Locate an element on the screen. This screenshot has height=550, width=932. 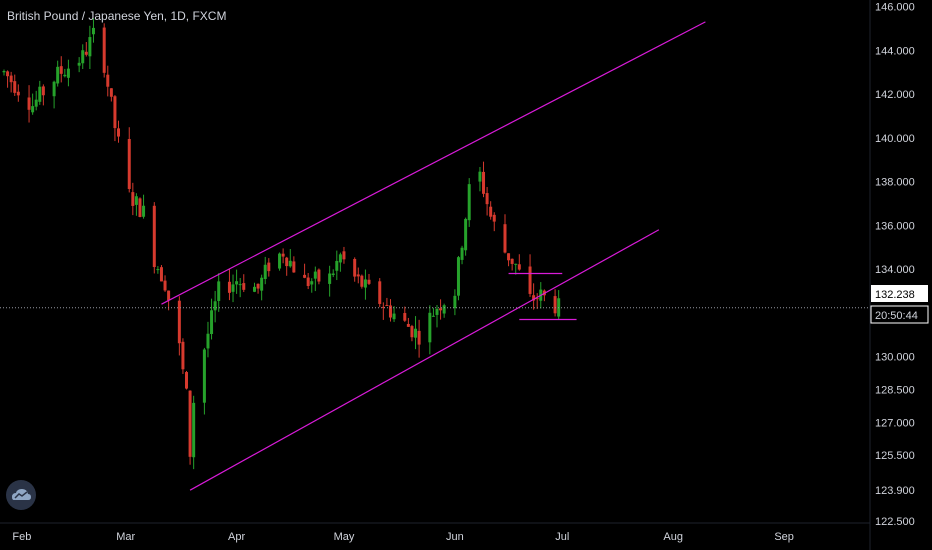
y-tick-label: 127.000 is located at coordinates (895, 423).